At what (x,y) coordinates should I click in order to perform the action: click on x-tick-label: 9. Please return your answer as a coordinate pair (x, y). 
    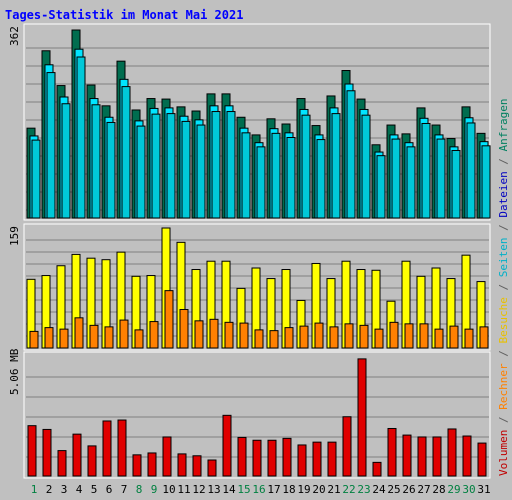
    Looking at the image, I should click on (154, 489).